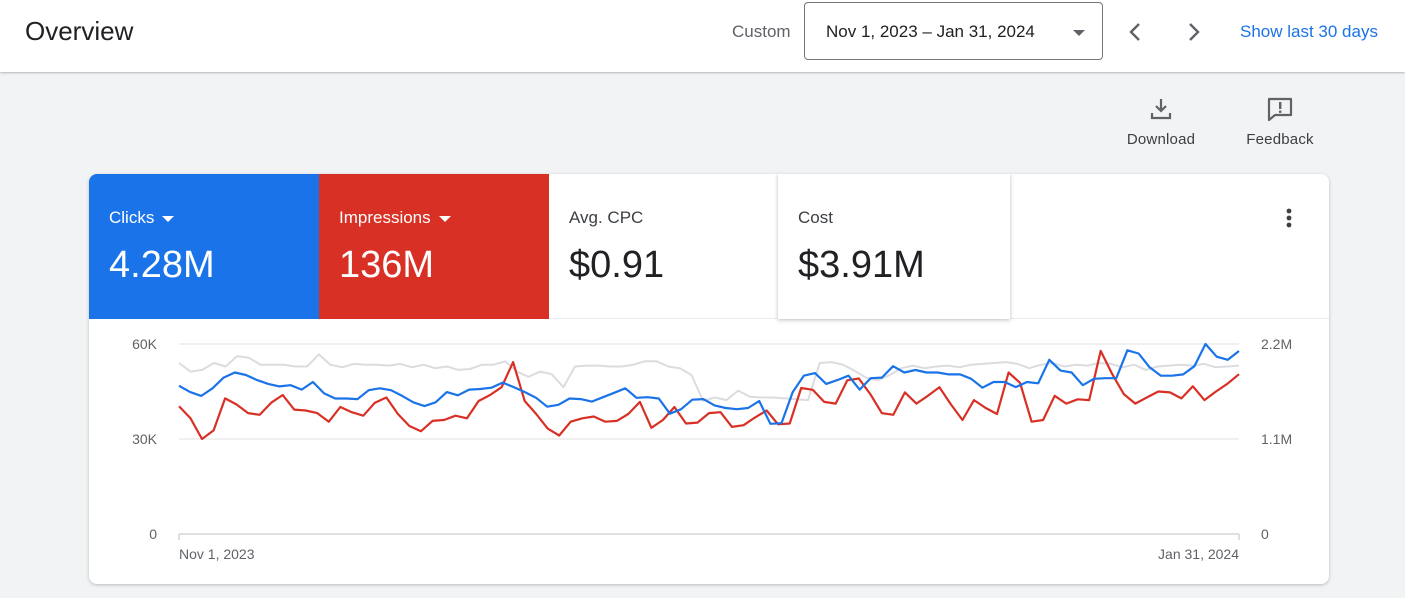 The width and height of the screenshot is (1405, 598). I want to click on metric-tile-avg-cpc: Avg. CPC $0.91, so click(664, 246).